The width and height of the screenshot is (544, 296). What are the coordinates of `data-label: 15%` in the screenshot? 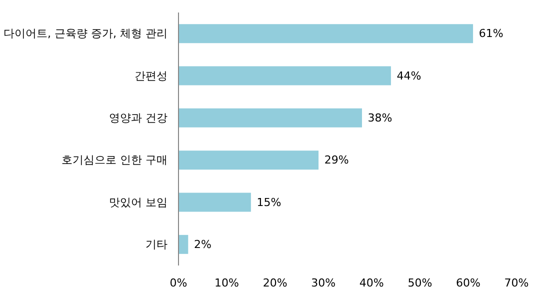 It's located at (269, 202).